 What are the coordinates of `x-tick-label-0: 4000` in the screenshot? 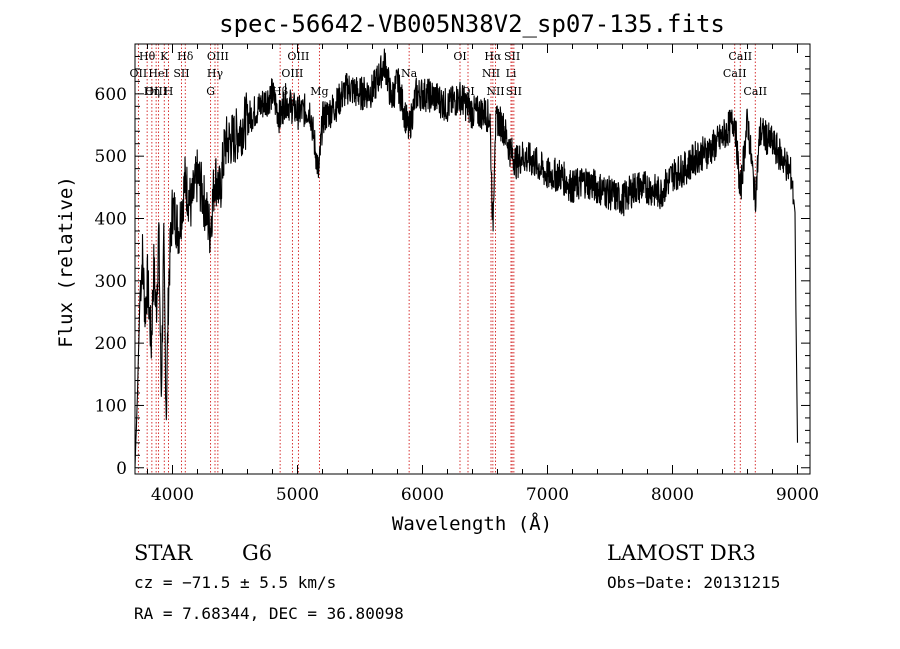 It's located at (172, 495).